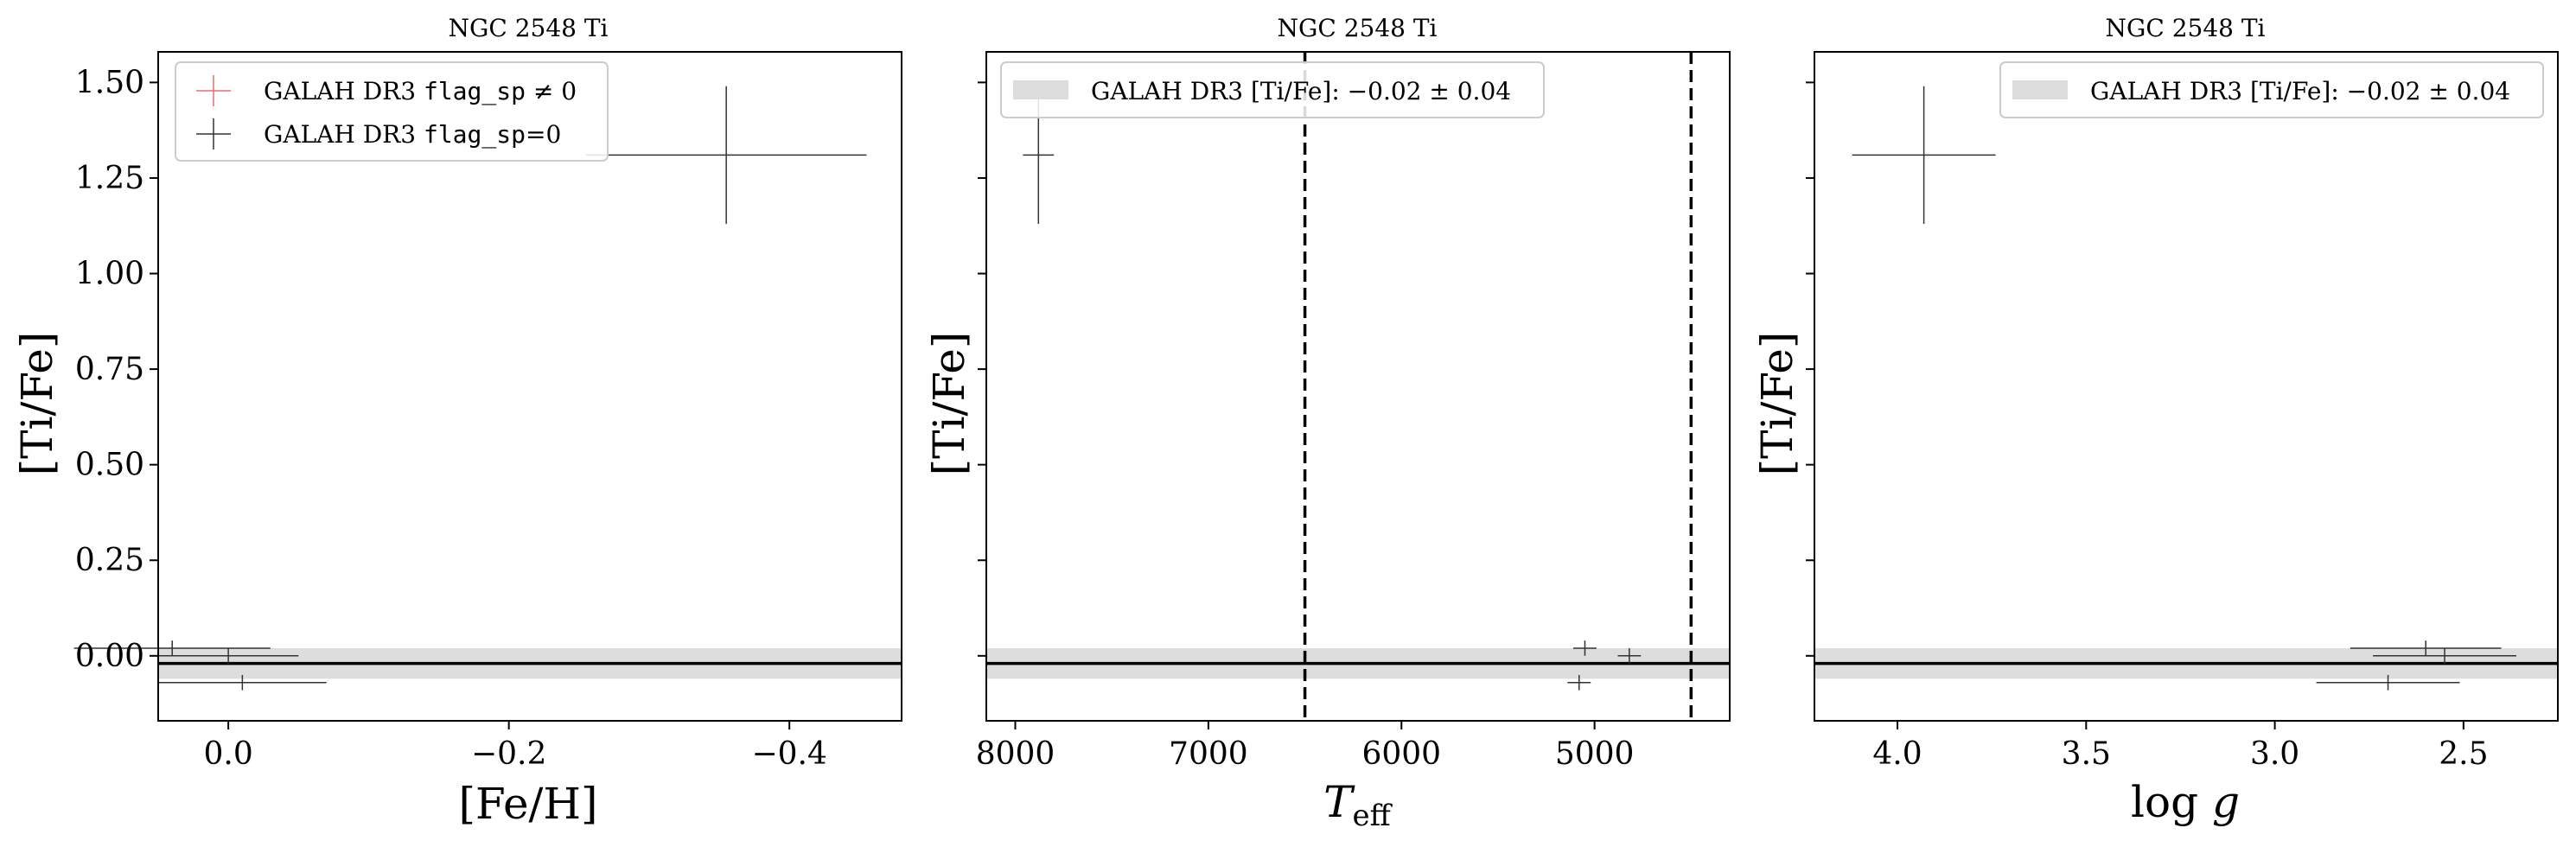 The height and width of the screenshot is (847, 2576). What do you see at coordinates (109, 274) in the screenshot?
I see `y-tick-label: 1.00` at bounding box center [109, 274].